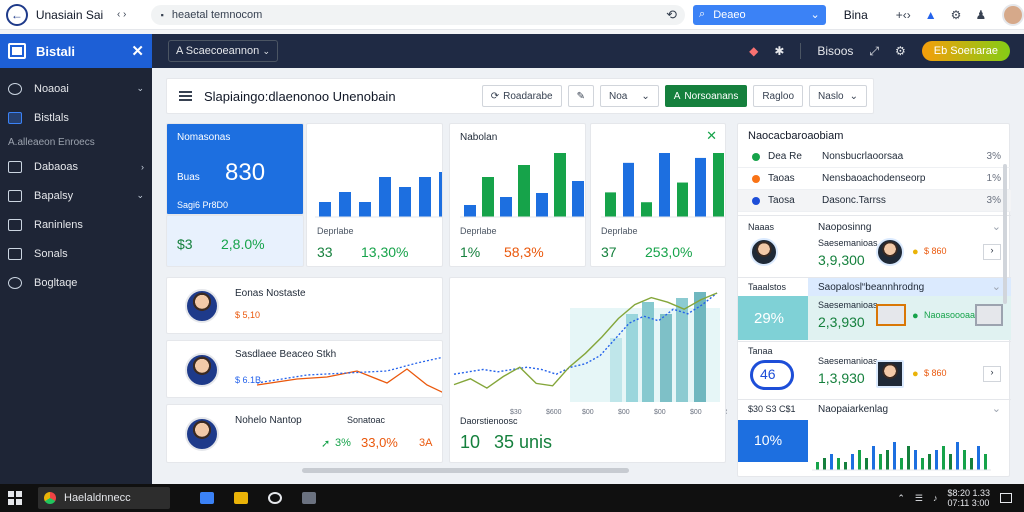 This screenshot has height=512, width=1024. Describe the element at coordinates (405, 202) in the screenshot. I see `bar-chart-1-bar` at that location.